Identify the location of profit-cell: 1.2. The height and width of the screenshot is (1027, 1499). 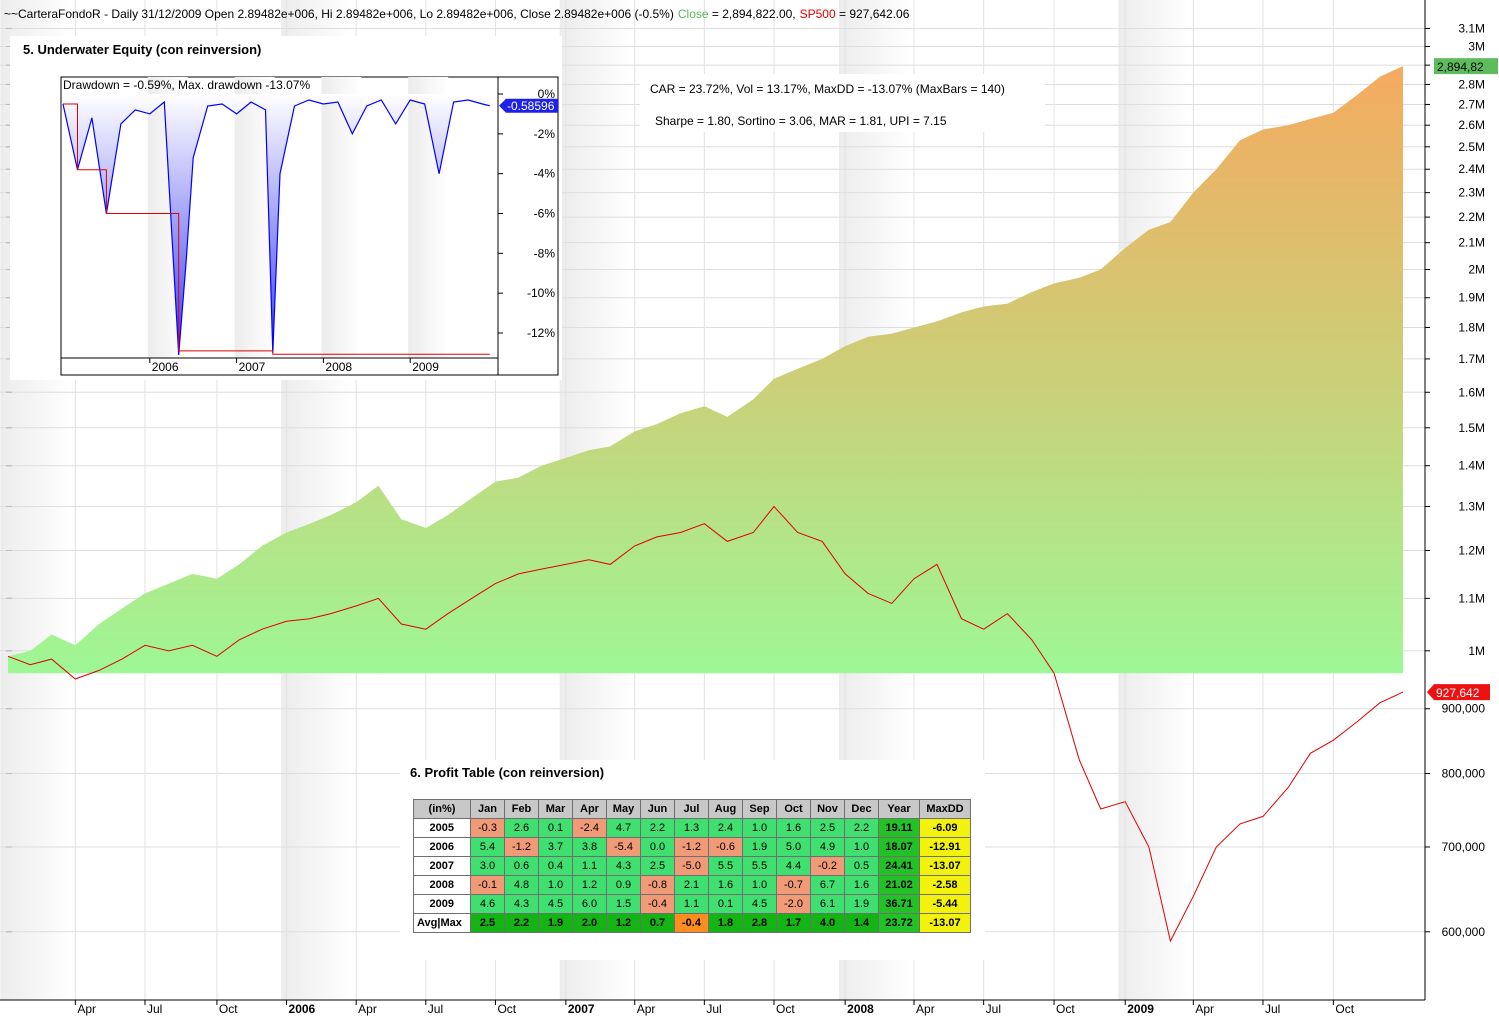
(623, 923).